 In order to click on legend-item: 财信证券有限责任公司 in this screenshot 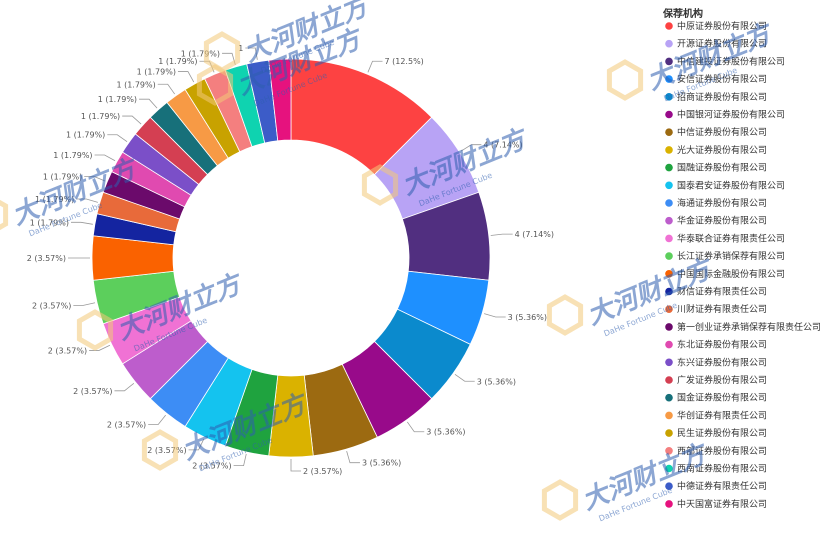, I will do `click(716, 292)`.